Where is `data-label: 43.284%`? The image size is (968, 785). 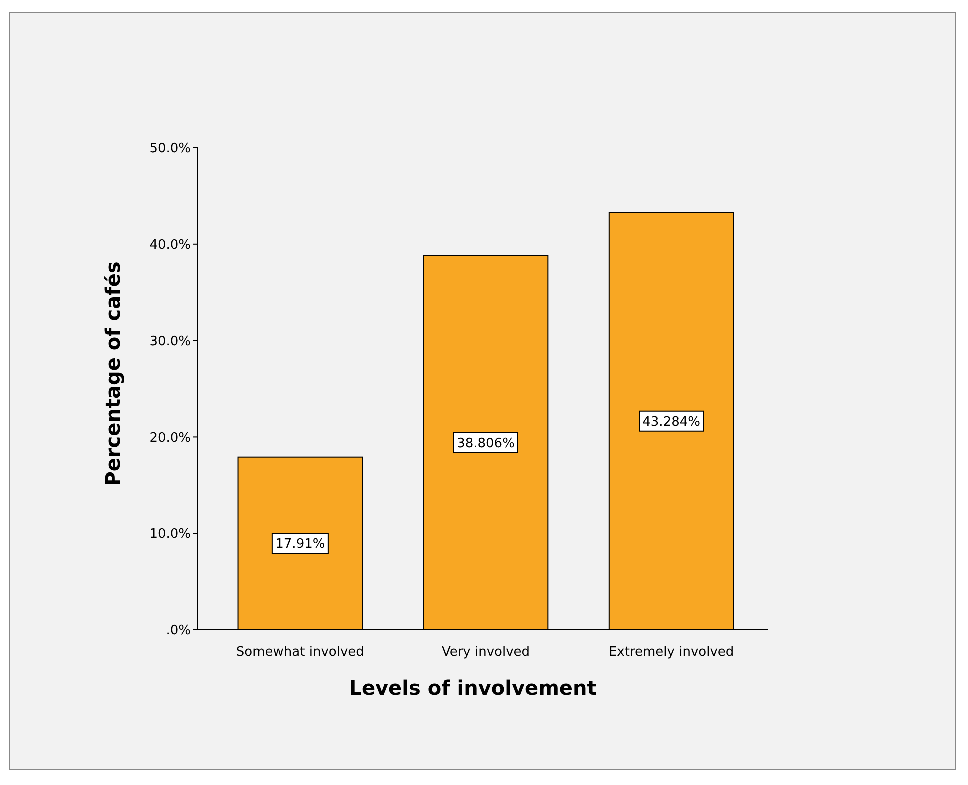 data-label: 43.284% is located at coordinates (671, 422).